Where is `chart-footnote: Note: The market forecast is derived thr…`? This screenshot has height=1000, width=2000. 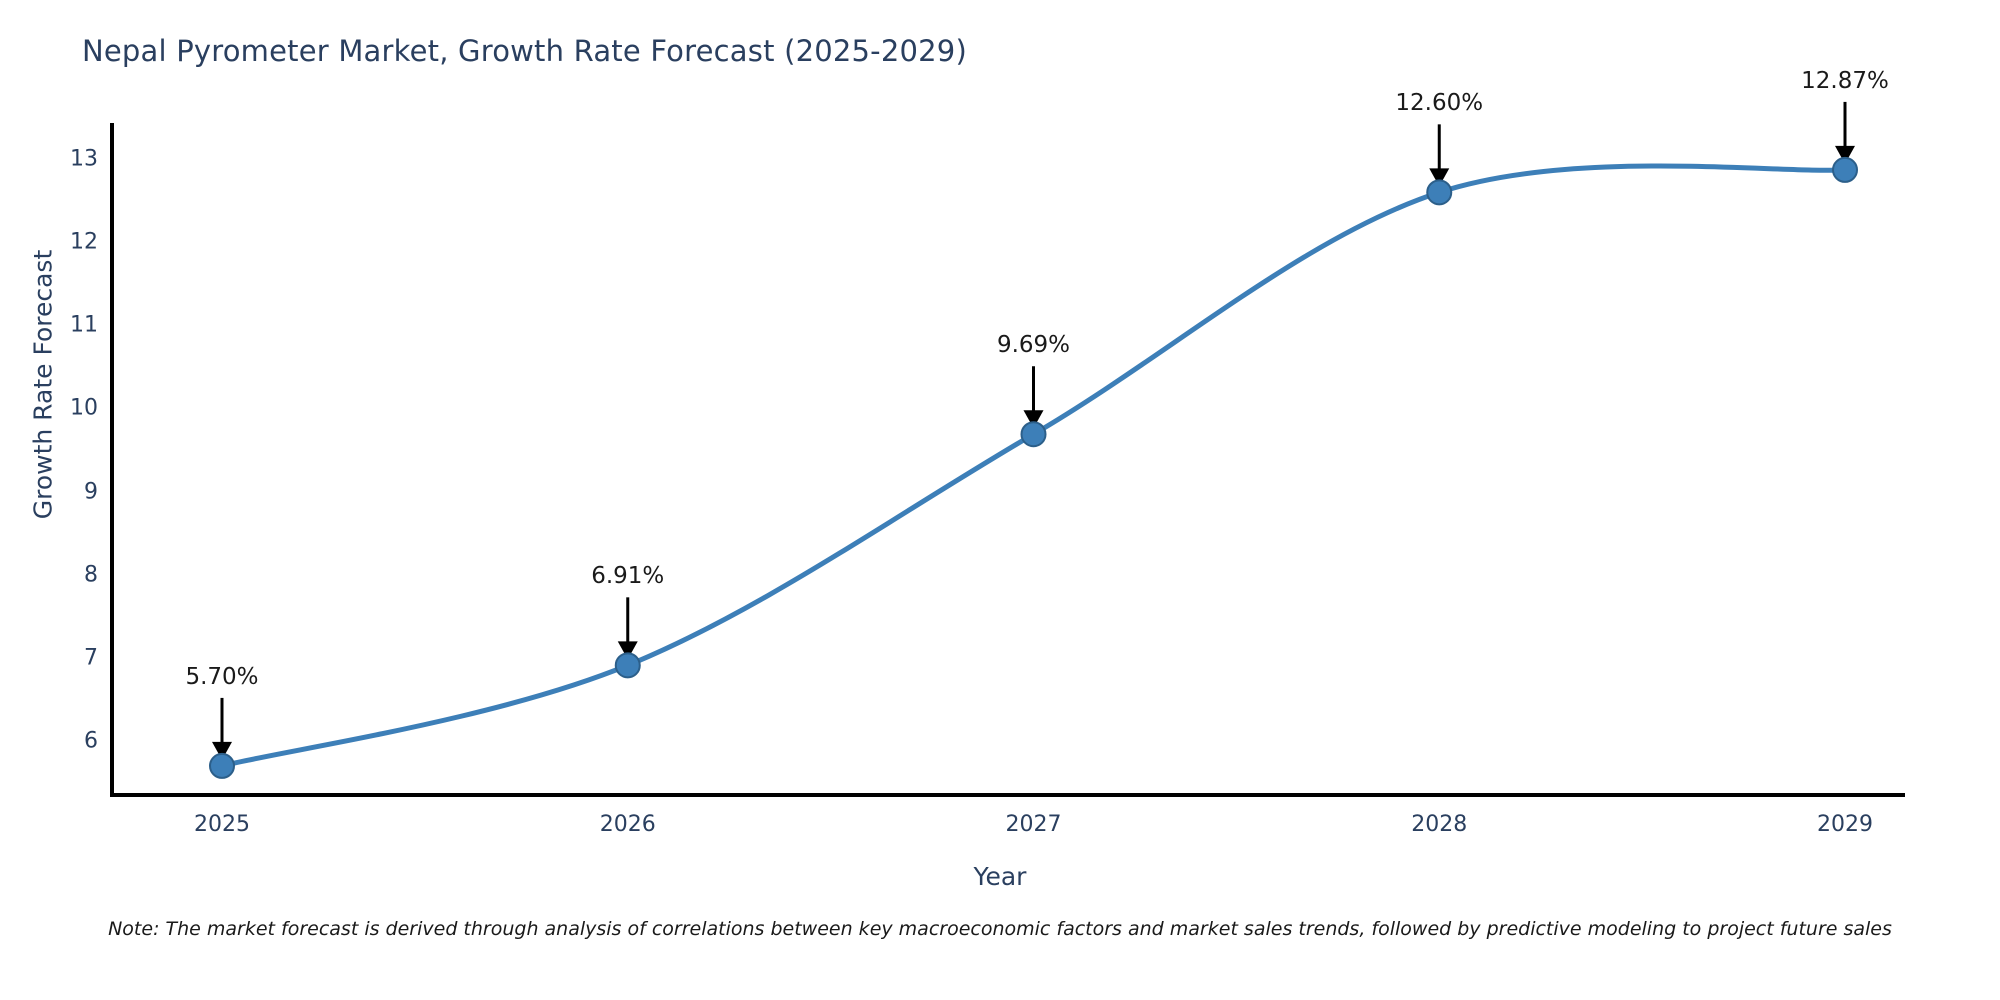 chart-footnote: Note: The market forecast is derived thr… is located at coordinates (1000, 929).